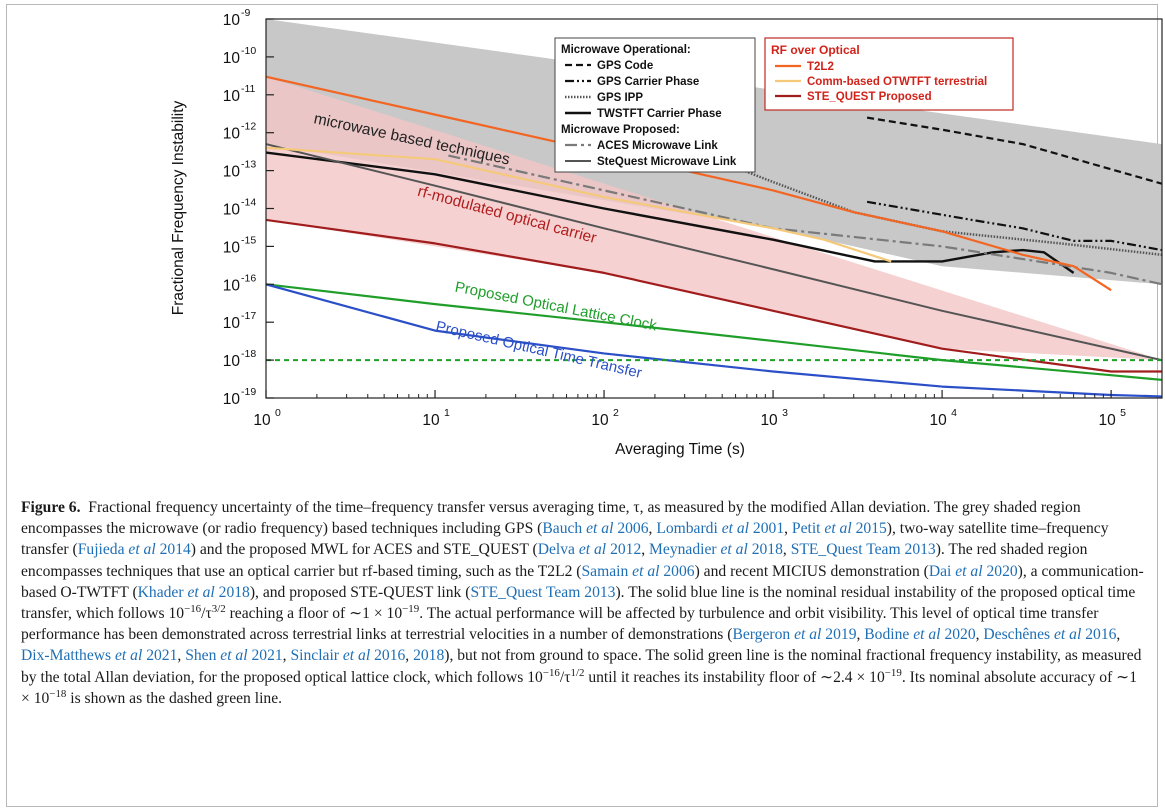 The image size is (1165, 812). Describe the element at coordinates (620, 98) in the screenshot. I see `legend-entry: GPS IPP` at that location.